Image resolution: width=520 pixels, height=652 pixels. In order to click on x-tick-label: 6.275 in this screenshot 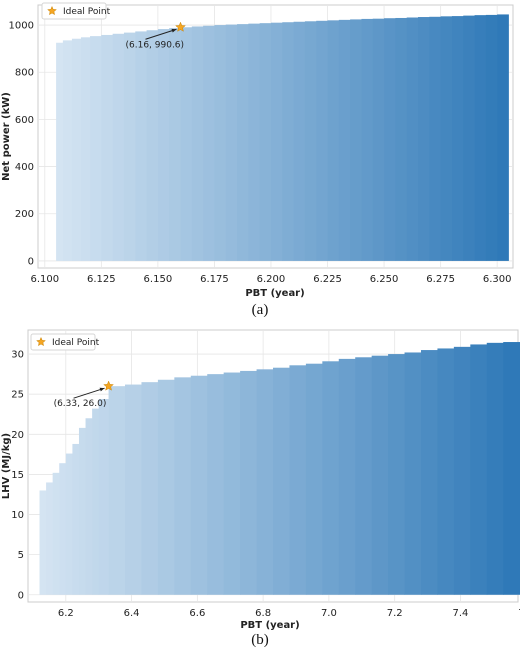, I will do `click(440, 279)`.